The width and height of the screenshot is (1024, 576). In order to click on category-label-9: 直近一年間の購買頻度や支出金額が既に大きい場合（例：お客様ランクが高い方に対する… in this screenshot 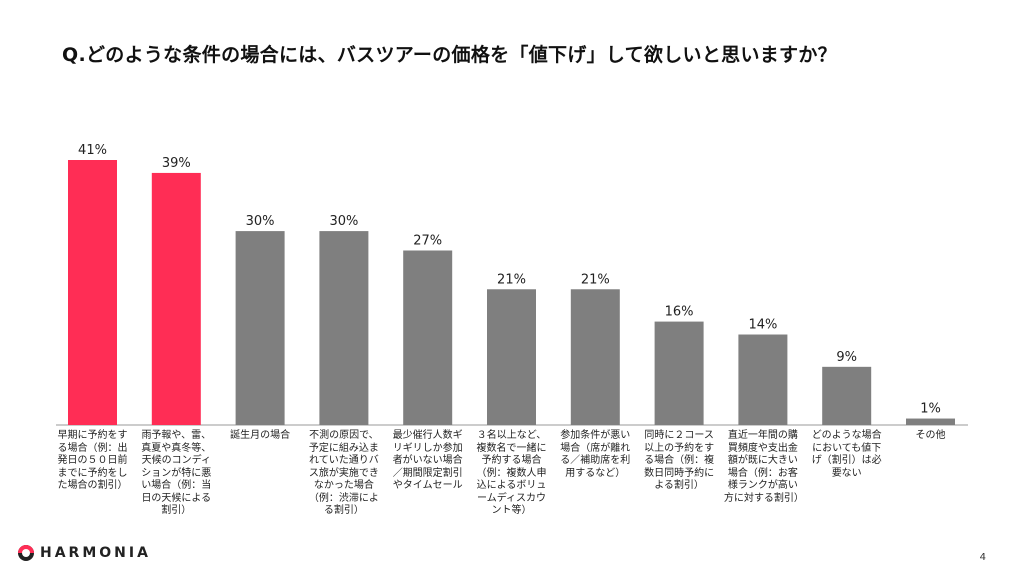, I will do `click(763, 467)`.